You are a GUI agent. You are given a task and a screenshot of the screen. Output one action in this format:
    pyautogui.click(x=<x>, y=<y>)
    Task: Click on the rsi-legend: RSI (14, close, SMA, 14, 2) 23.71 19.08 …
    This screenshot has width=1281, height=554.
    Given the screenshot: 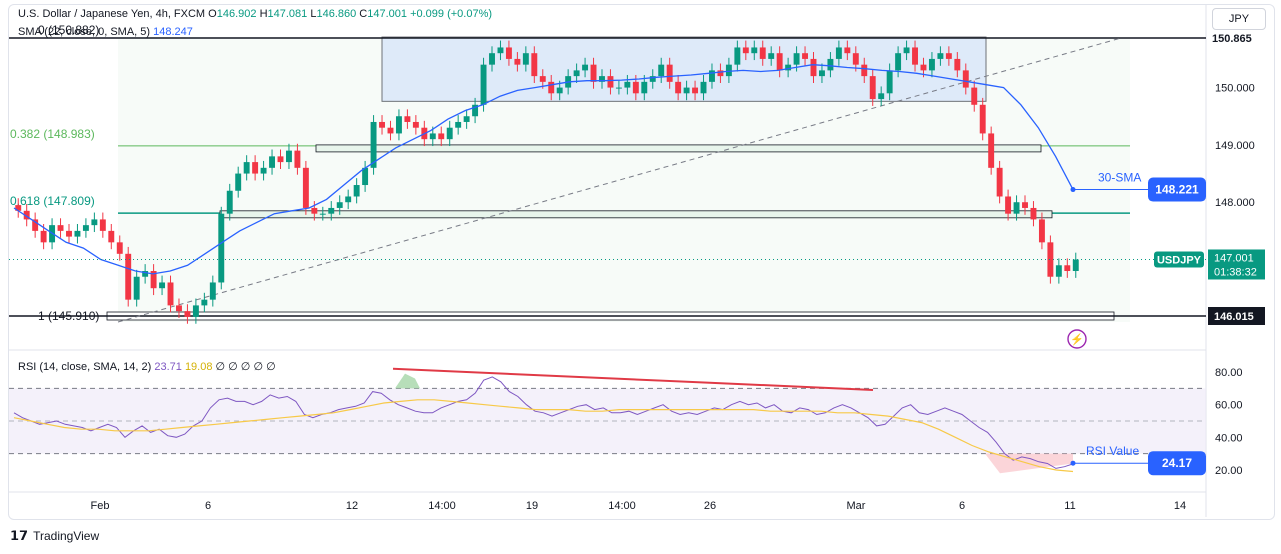 What is the action you would take?
    pyautogui.click(x=147, y=367)
    